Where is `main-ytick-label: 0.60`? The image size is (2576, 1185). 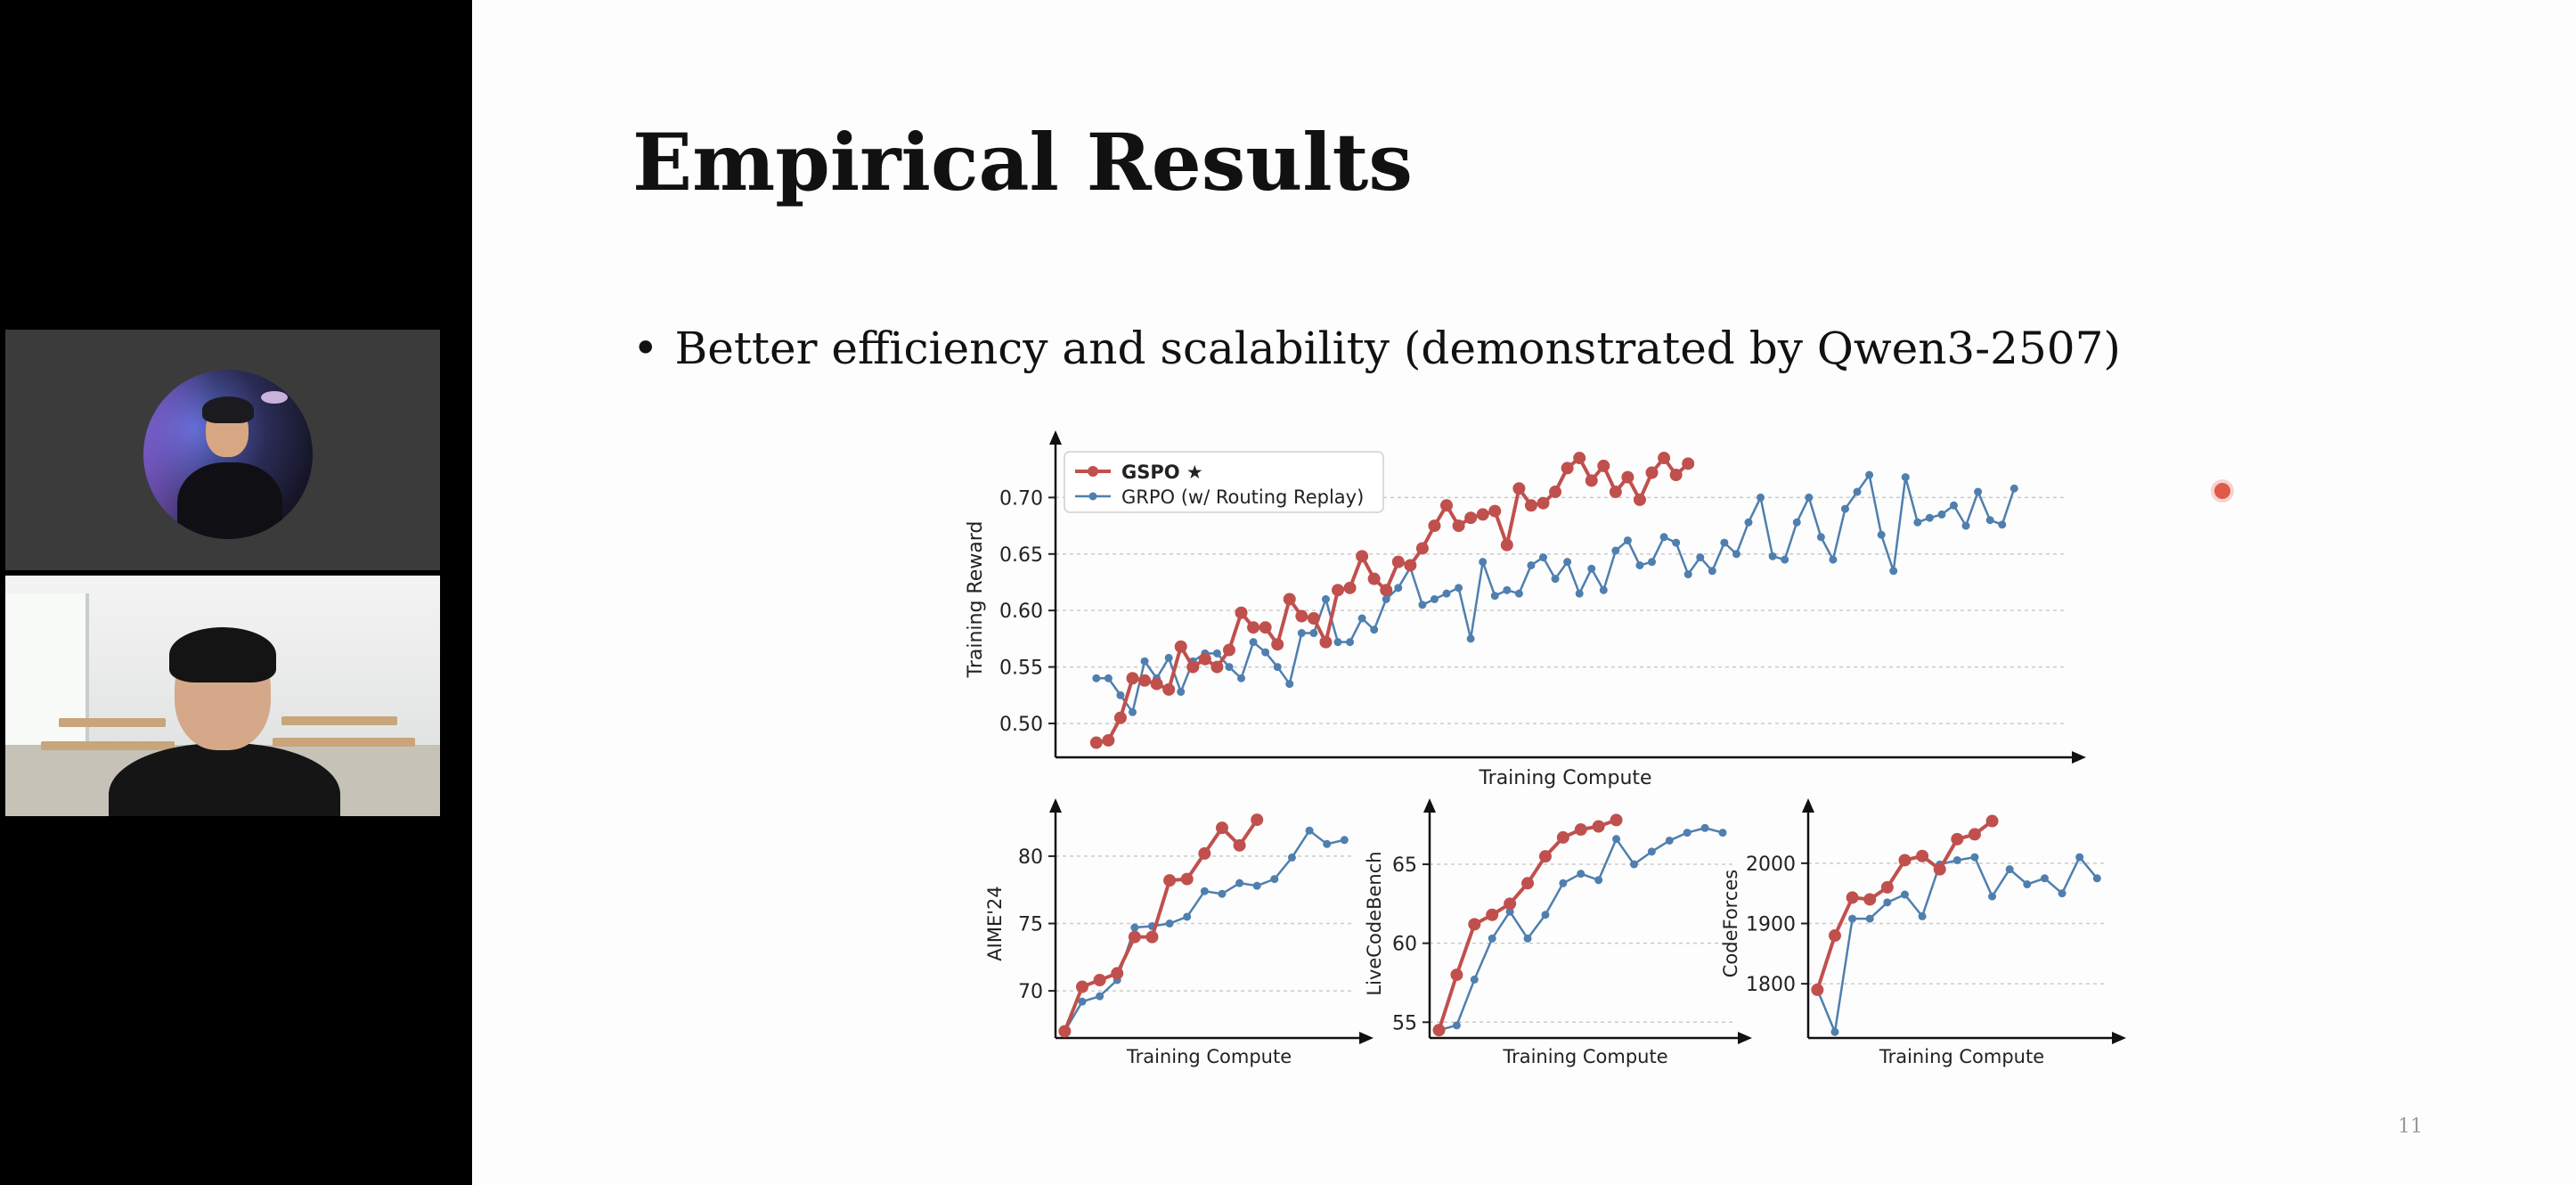 main-ytick-label: 0.60 is located at coordinates (1021, 612).